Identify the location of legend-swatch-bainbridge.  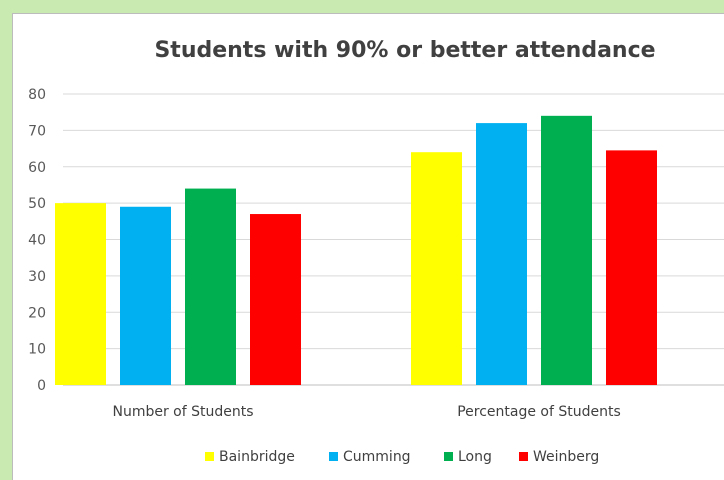
(209, 456).